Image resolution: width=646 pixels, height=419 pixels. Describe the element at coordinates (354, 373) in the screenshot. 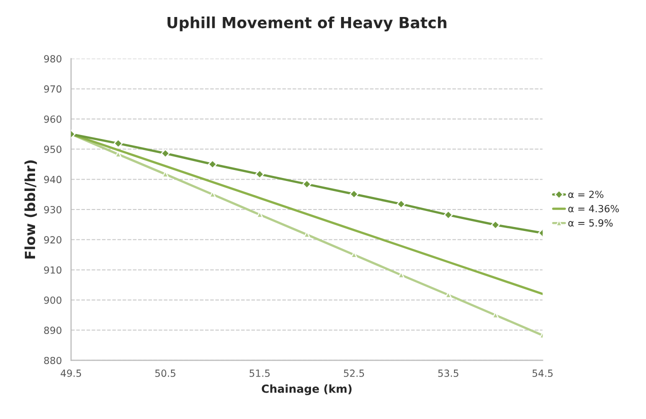

I see `x-tick-label: 52.5` at that location.